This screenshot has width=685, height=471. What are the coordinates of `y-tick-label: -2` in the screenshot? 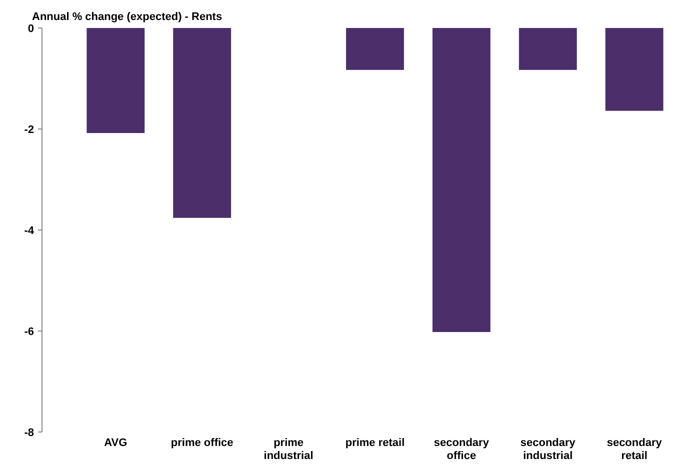 It's located at (29, 130).